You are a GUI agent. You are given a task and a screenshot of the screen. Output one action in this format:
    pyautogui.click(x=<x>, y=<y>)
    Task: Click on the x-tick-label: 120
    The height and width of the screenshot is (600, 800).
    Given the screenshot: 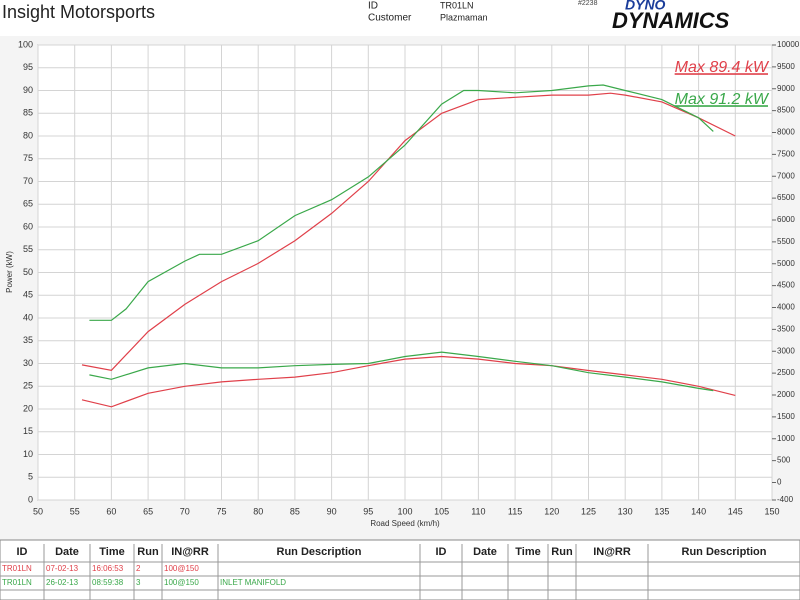 What is the action you would take?
    pyautogui.click(x=551, y=511)
    